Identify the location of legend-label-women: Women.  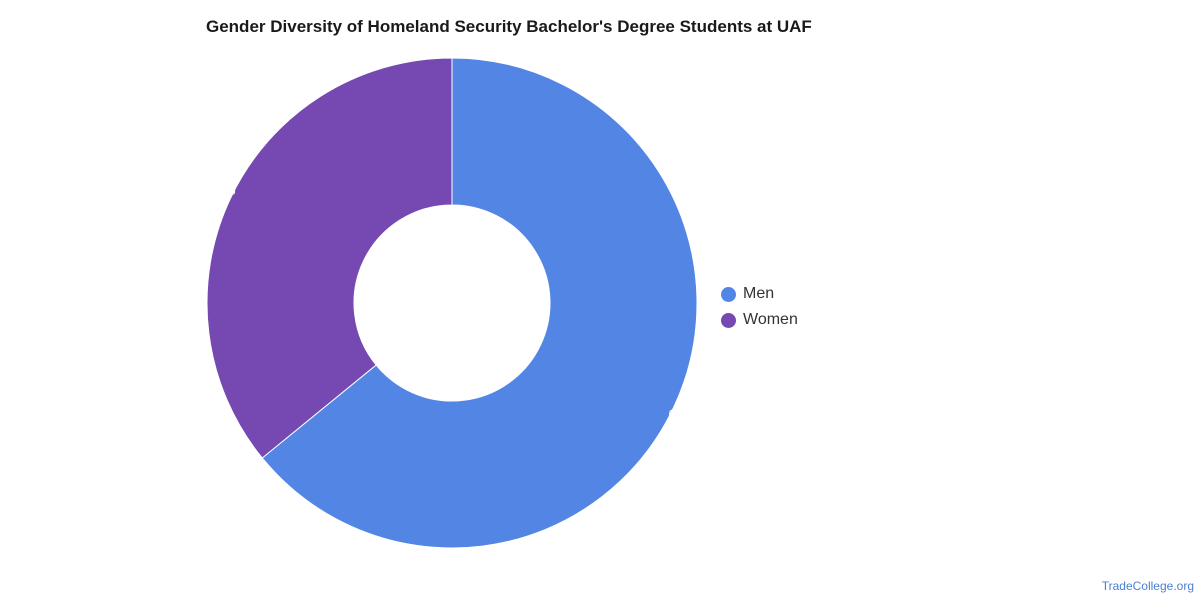
(770, 319).